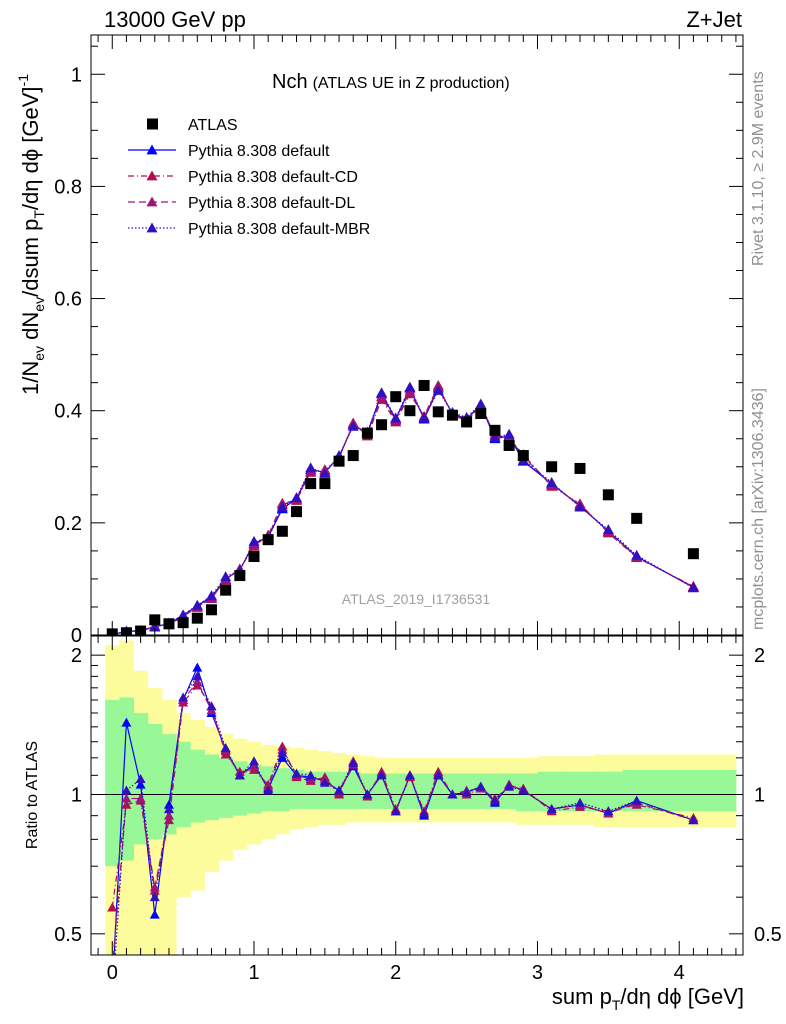 This screenshot has height=1024, width=786. Describe the element at coordinates (391, 82) in the screenshot. I see `plot-title: Nch (ATLAS UE in Z production)` at that location.